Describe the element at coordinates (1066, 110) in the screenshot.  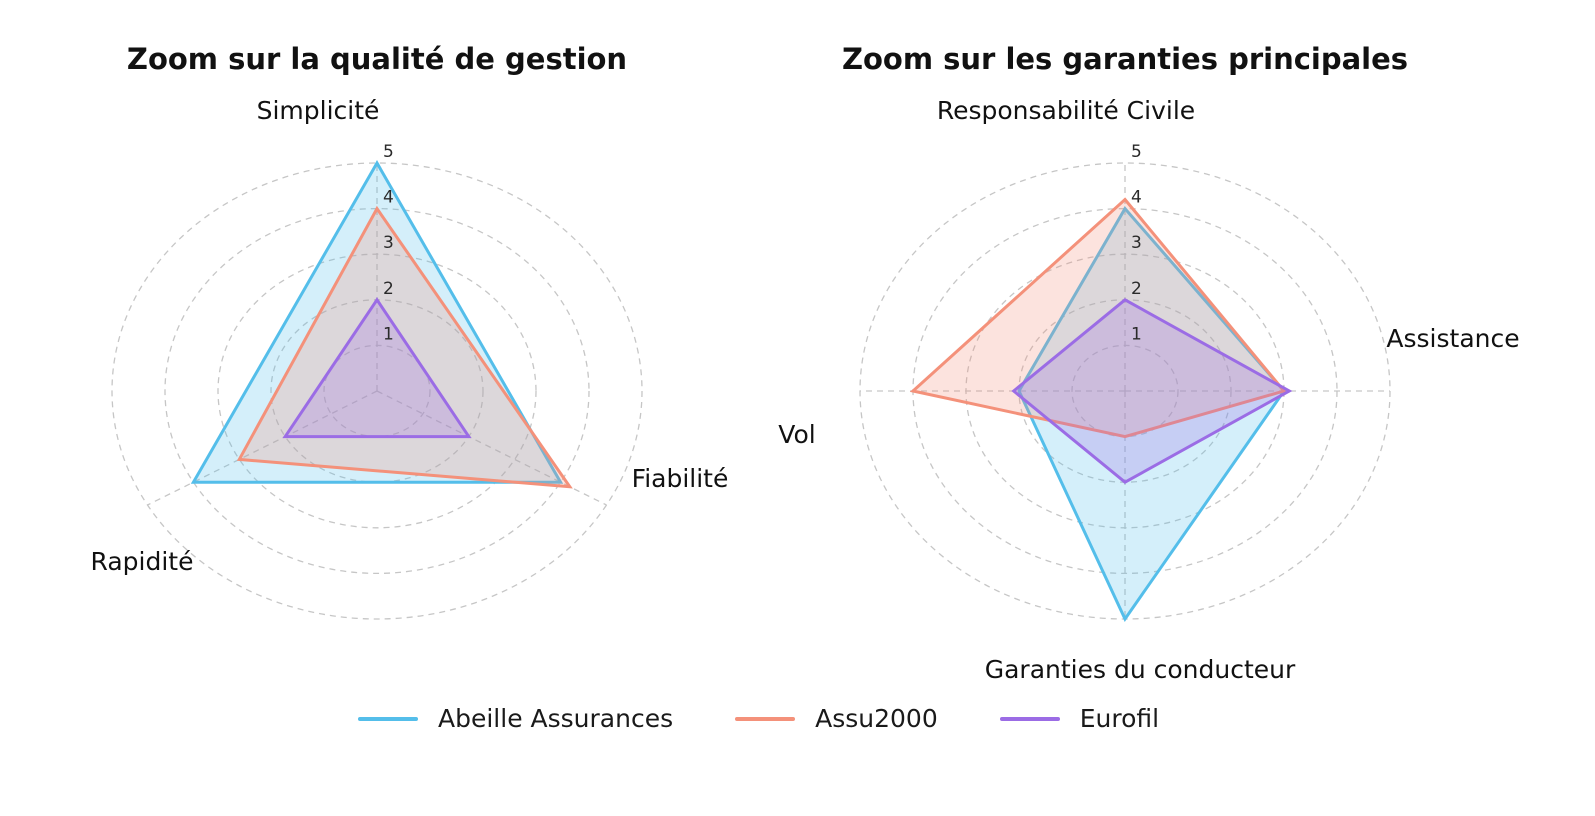
I see `axis-label-responsabilité-civile: Responsabilité Civile` at that location.